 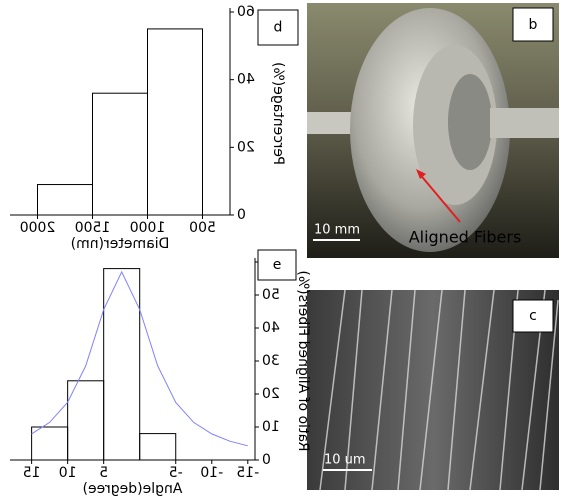 I want to click on panel-label: e, so click(x=277, y=265).